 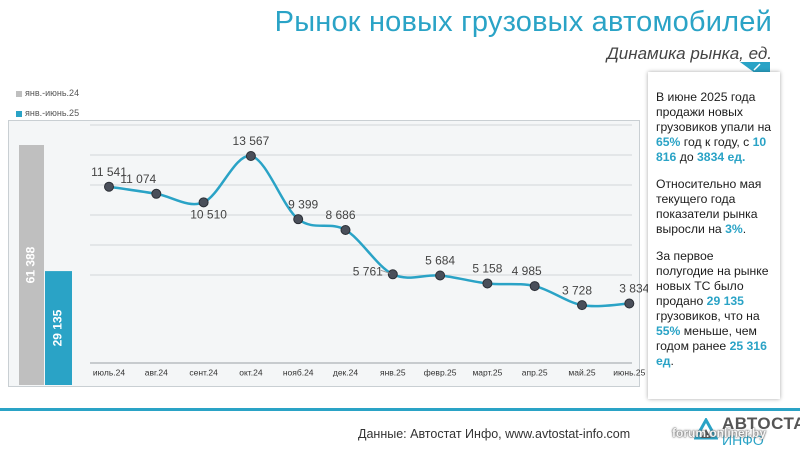 What do you see at coordinates (487, 269) in the screenshot?
I see `data-label-9: 5 158` at bounding box center [487, 269].